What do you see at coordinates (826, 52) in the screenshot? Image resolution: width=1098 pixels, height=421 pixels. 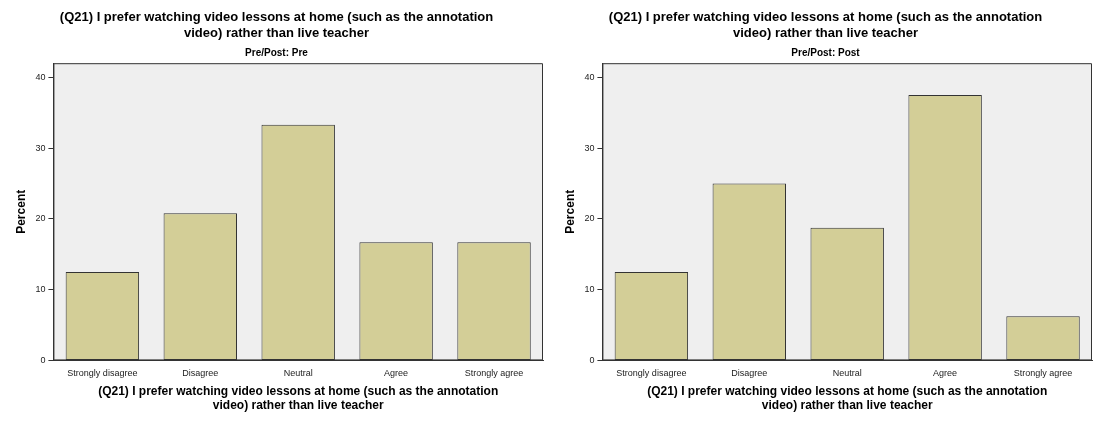 I see `chart-subtitle: Pre/Post: Post` at bounding box center [826, 52].